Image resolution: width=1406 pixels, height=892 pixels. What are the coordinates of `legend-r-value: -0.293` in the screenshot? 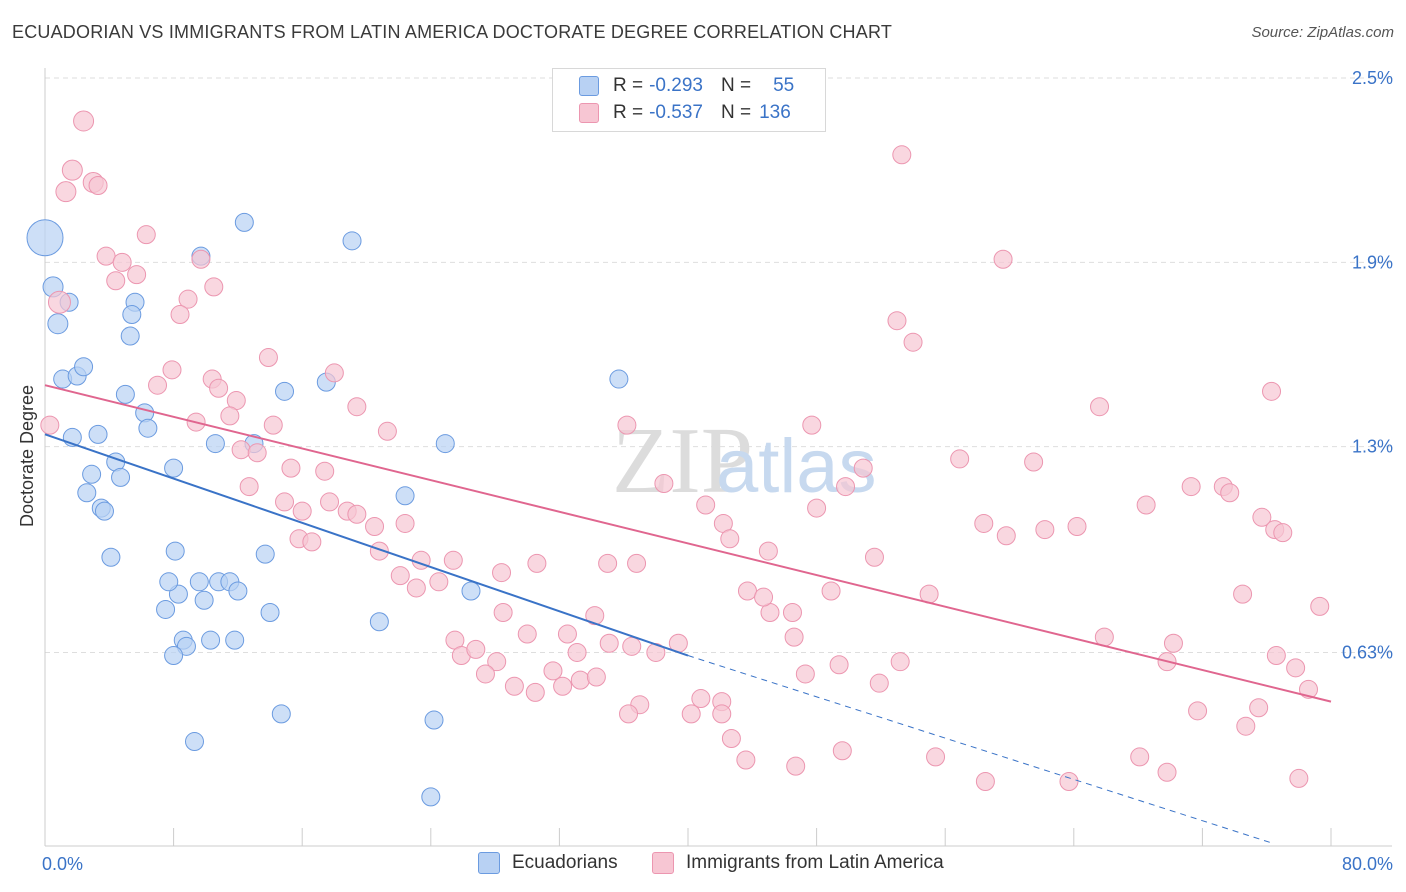 It's located at (676, 85).